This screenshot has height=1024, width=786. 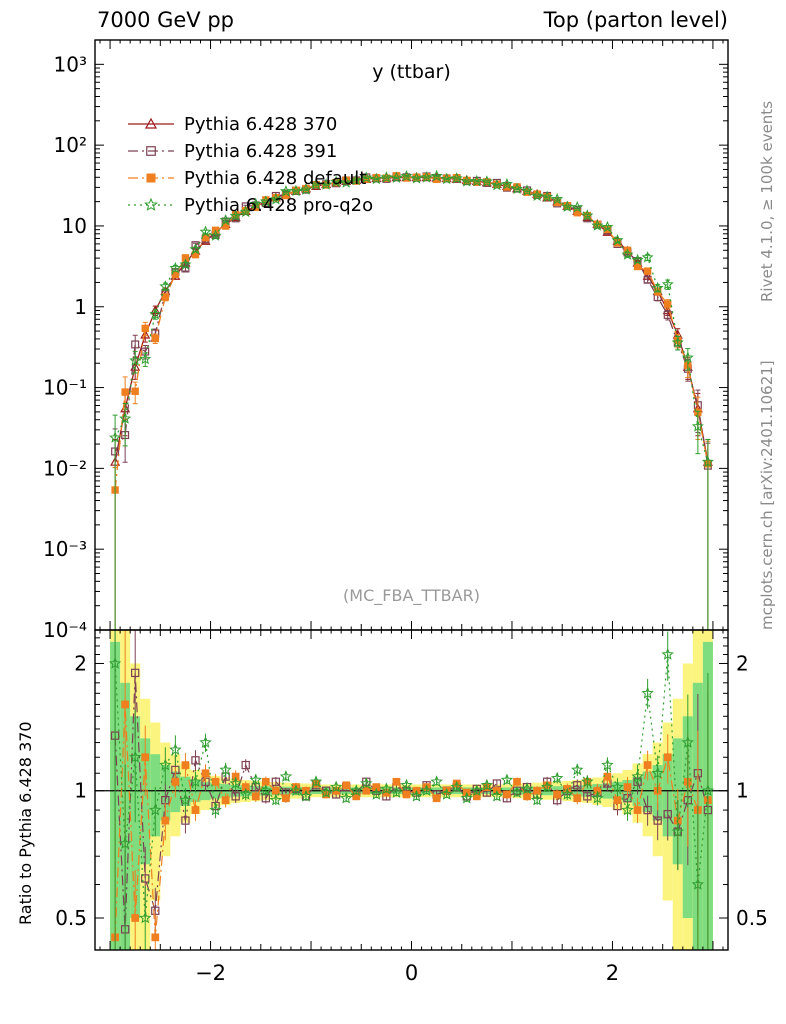 What do you see at coordinates (767, 495) in the screenshot?
I see `mcplots-arxiv-label: mcplots.cern.ch [arXiv:2401.10621]` at bounding box center [767, 495].